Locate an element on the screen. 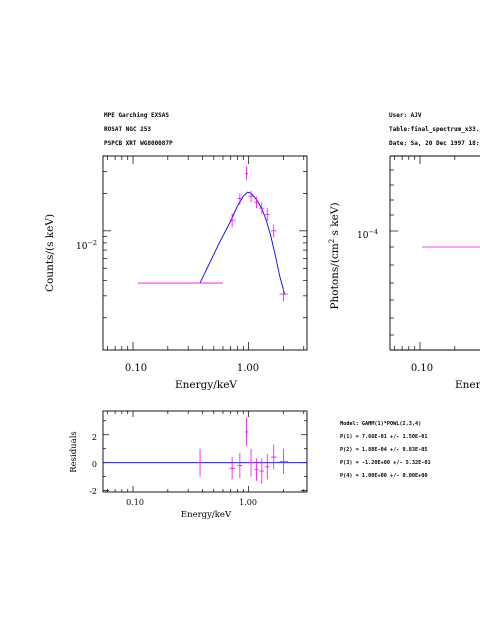  res-x-tick-label-0.10: 0.10 is located at coordinates (135, 502).